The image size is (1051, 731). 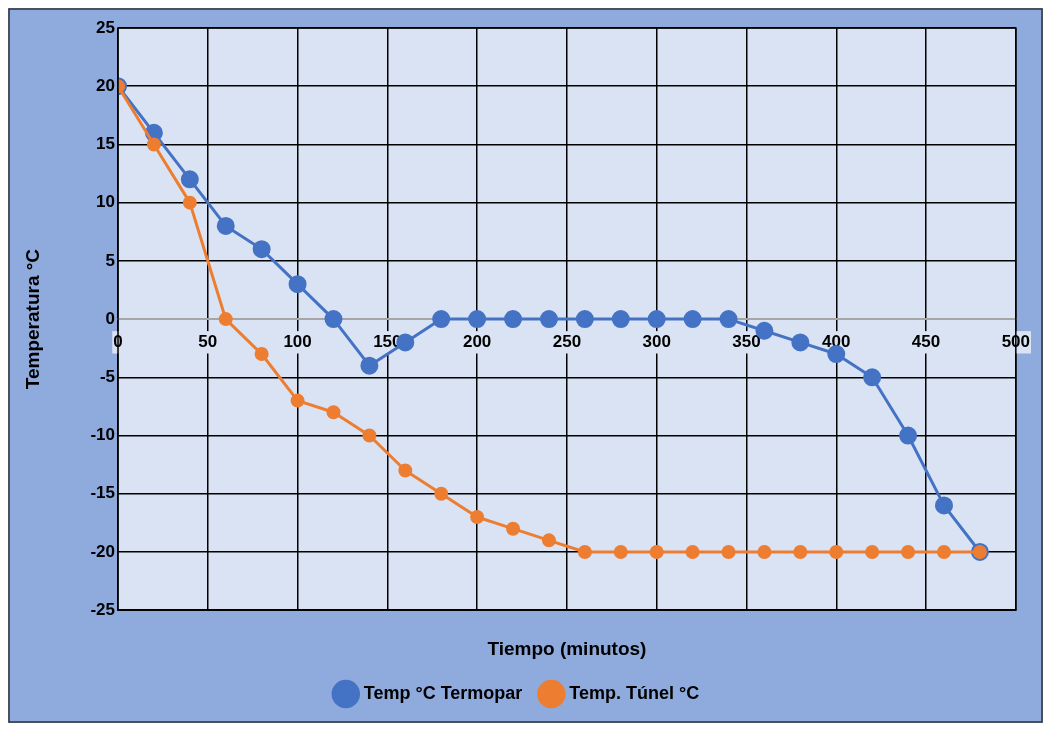 What do you see at coordinates (107, 377) in the screenshot?
I see `y-tick-label: -5` at bounding box center [107, 377].